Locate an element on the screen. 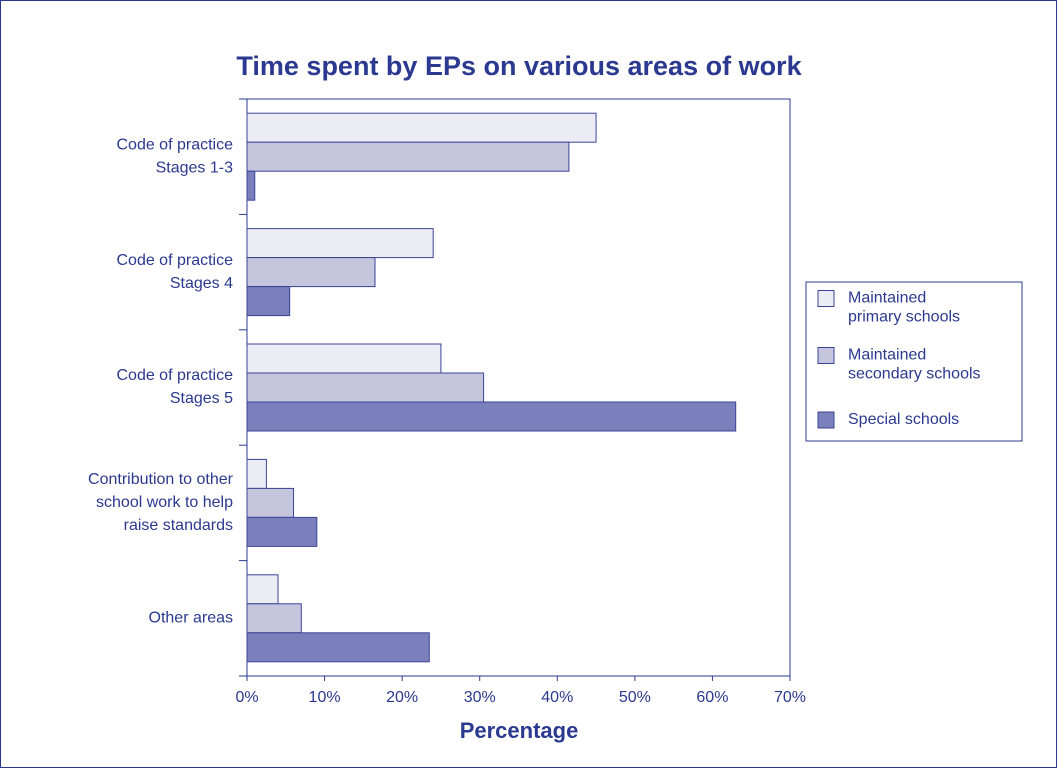 This screenshot has width=1057, height=768. y-tick-label: Other areas is located at coordinates (191, 618).